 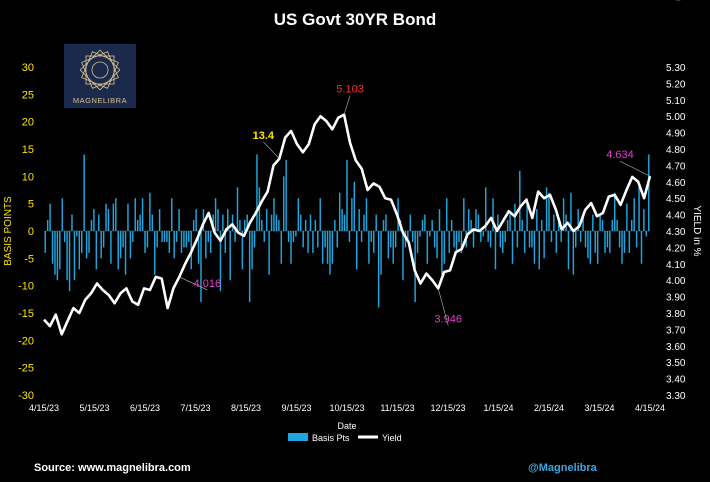 What do you see at coordinates (246, 408) in the screenshot?
I see `x-tick-label: 8/15/23` at bounding box center [246, 408].